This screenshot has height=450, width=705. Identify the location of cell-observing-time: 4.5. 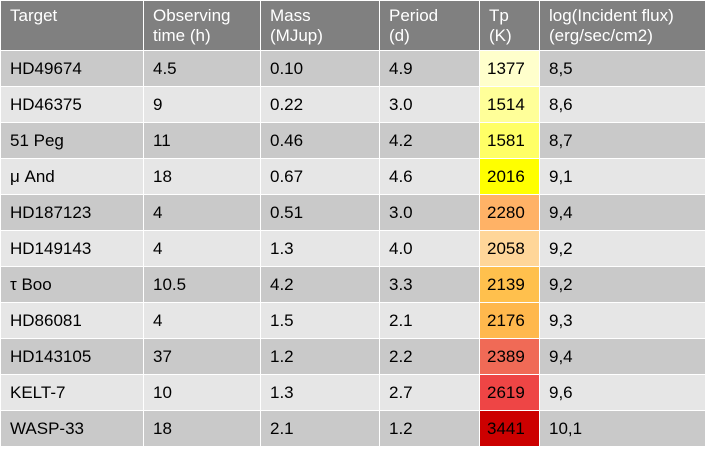
(202, 68).